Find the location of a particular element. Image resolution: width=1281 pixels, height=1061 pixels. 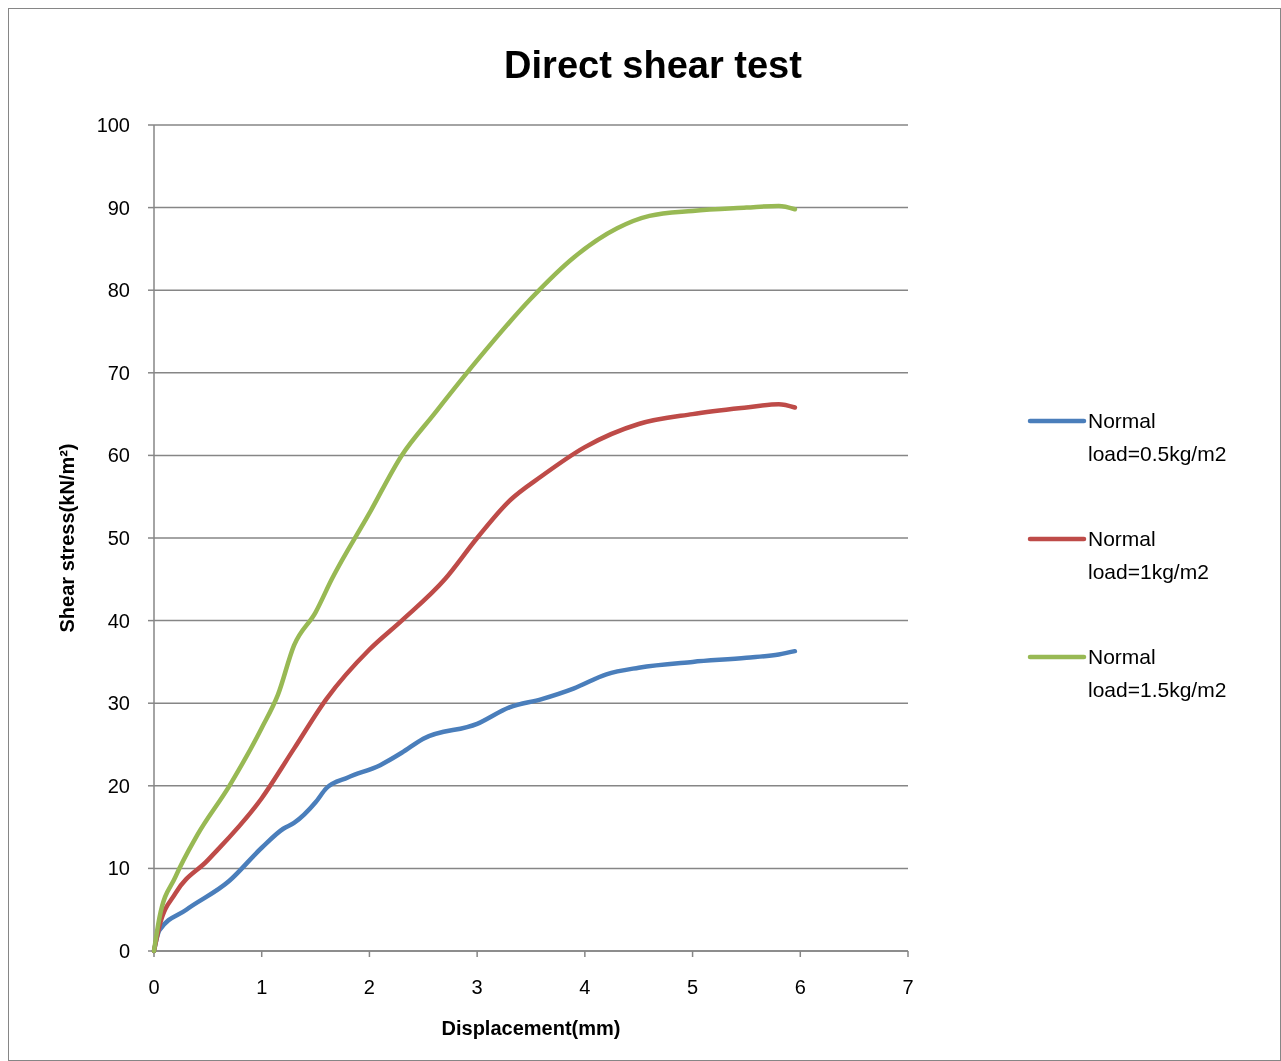

x-axis-title: Displacement(mm) is located at coordinates (531, 1028).